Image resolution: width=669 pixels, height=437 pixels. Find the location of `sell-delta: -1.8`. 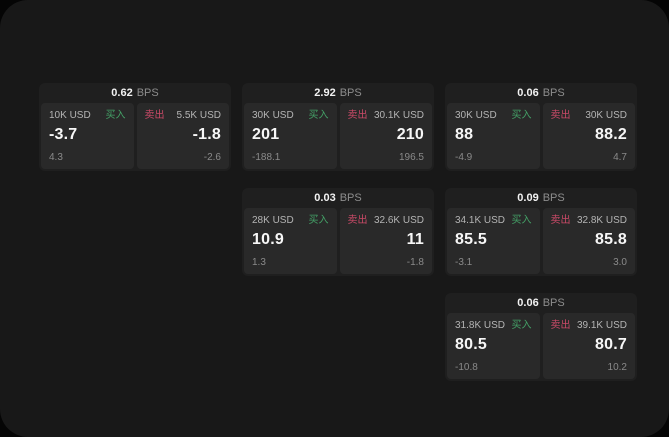

sell-delta: -1.8 is located at coordinates (415, 262).